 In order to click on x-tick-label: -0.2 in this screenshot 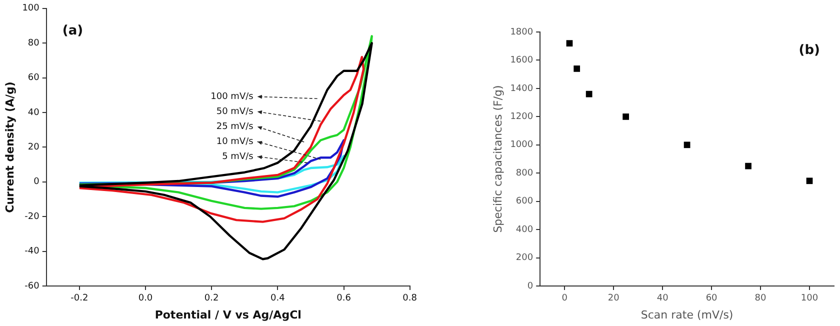, I will do `click(79, 299)`.